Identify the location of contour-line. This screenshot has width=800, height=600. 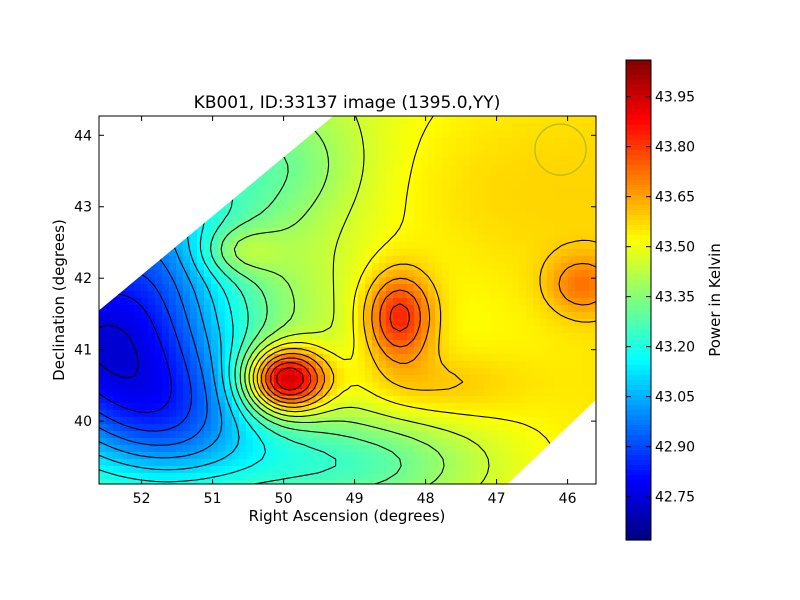
(340, 349).